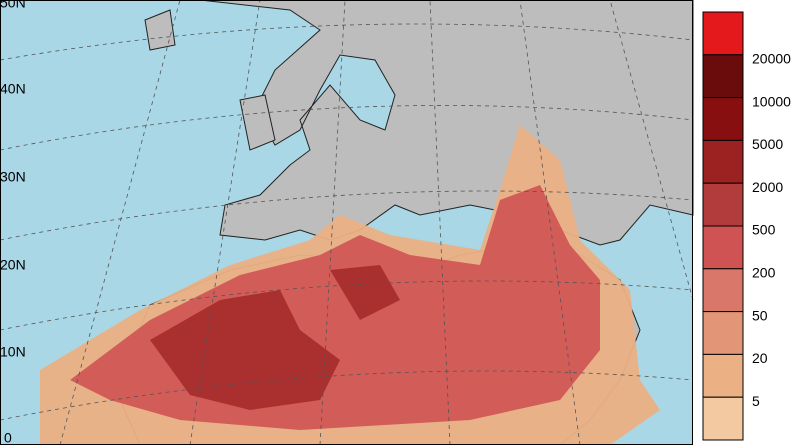 The height and width of the screenshot is (445, 800). What do you see at coordinates (8, 437) in the screenshot?
I see `lat-label: 0` at bounding box center [8, 437].